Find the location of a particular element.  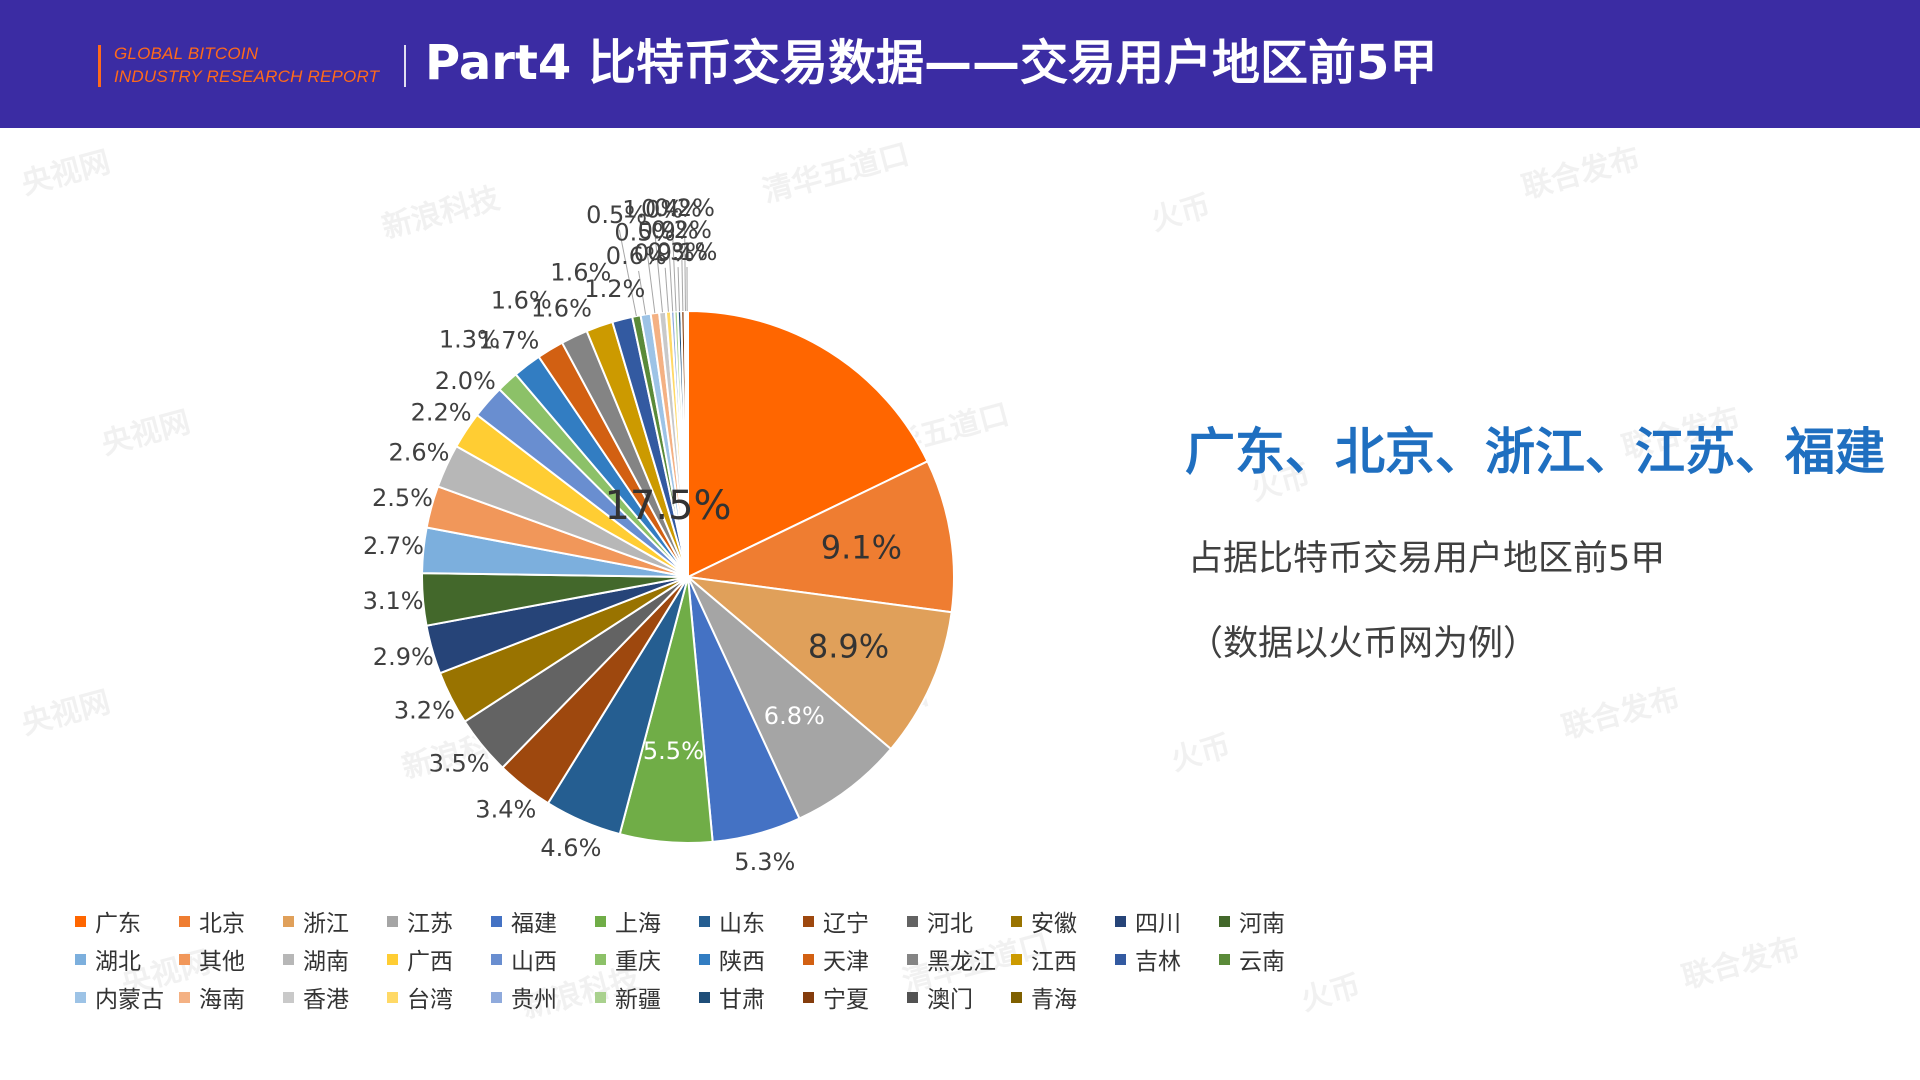

report-logo: GLOBAL BITCOIN INDUSTRY RESEARCH REPORT is located at coordinates (246, 65).